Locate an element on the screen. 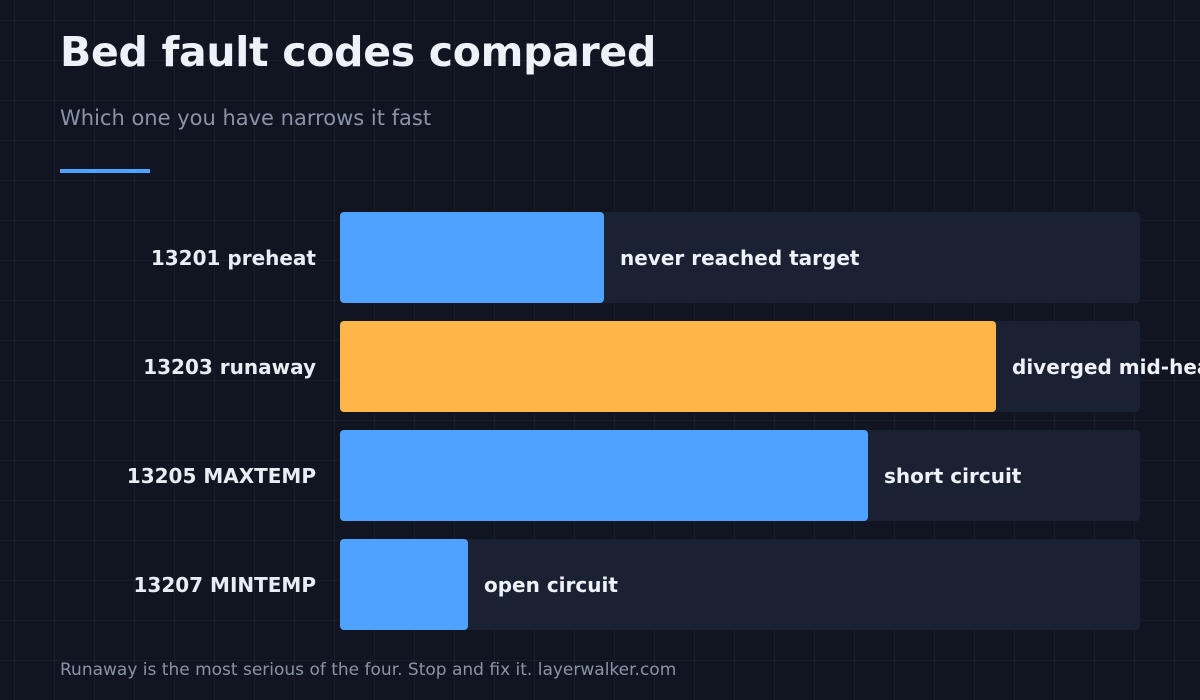  bar-row: 13205 MAXTEMP short circuit is located at coordinates (600, 475).